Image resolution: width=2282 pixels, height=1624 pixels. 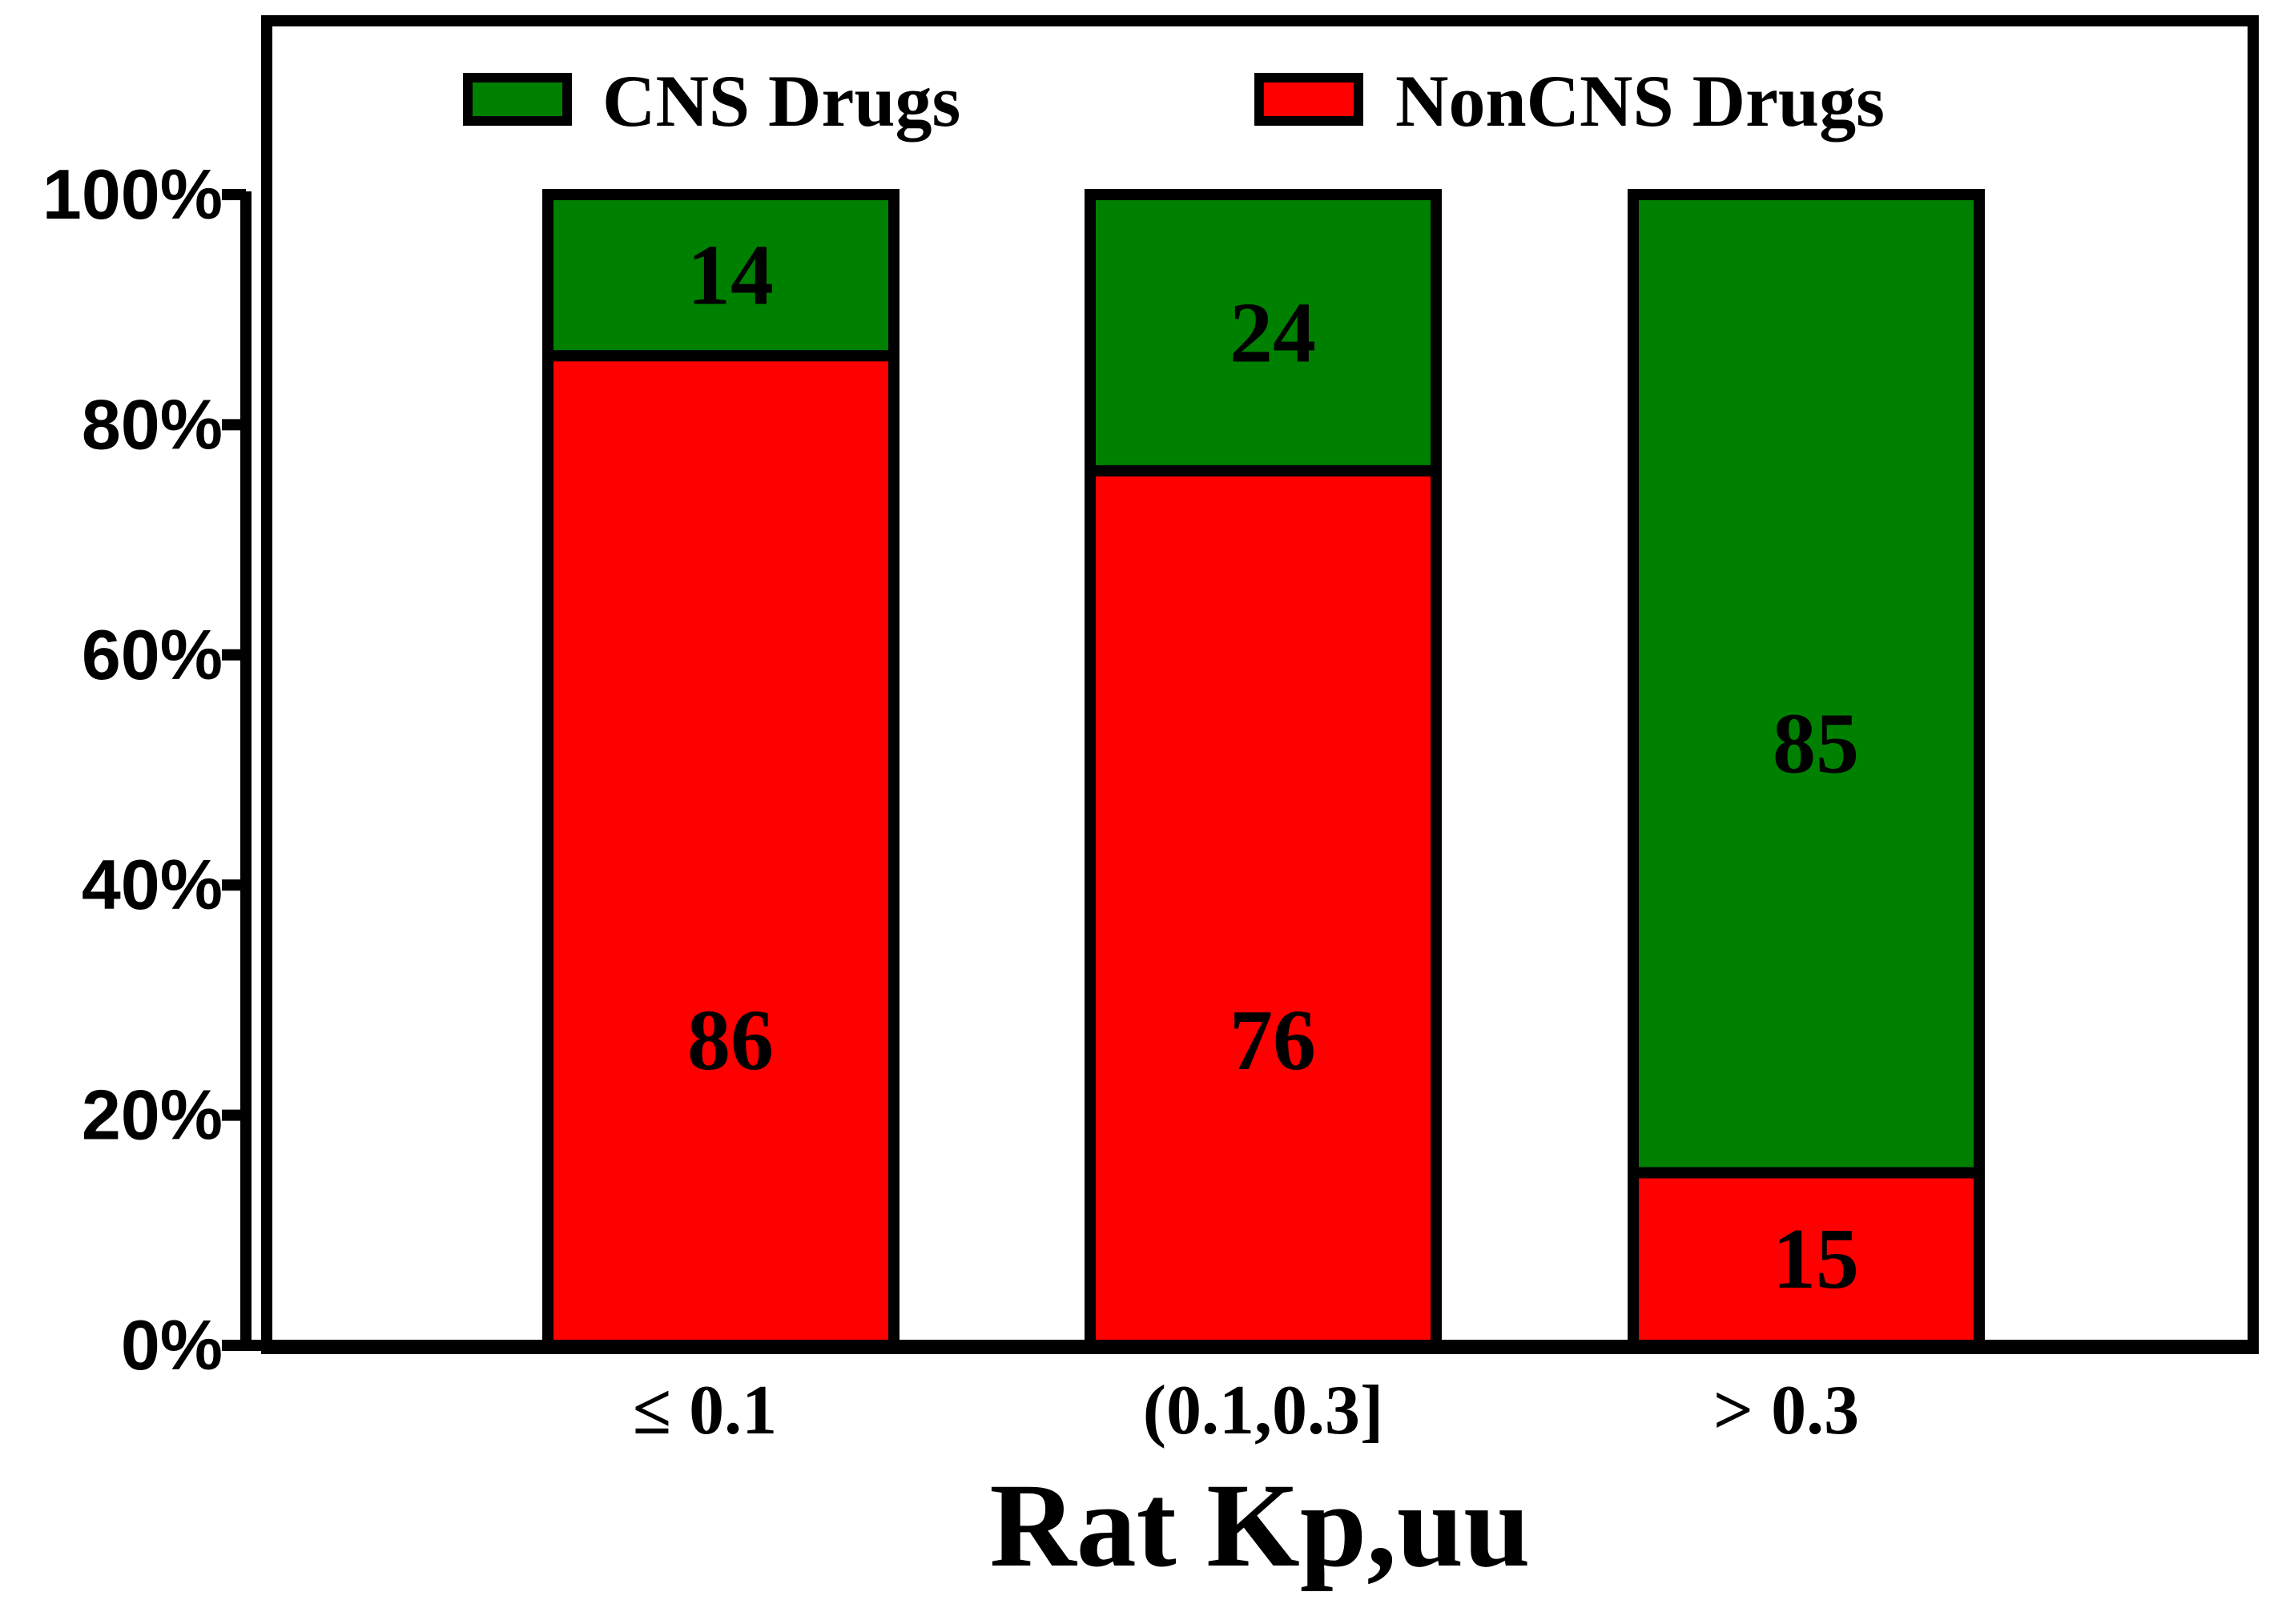 What do you see at coordinates (1263, 1410) in the screenshot?
I see `x-tick-label: (0.1,0.3]` at bounding box center [1263, 1410].